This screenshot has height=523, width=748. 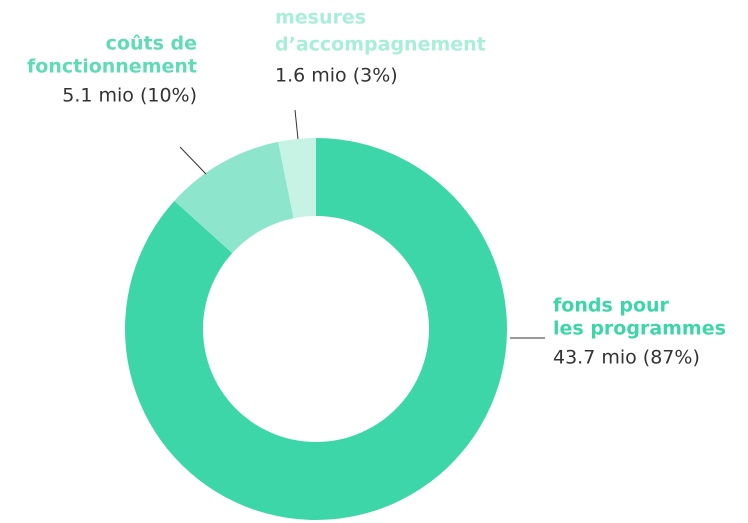 What do you see at coordinates (129, 96) in the screenshot?
I see `value-label: 5.1 mio (10%)` at bounding box center [129, 96].